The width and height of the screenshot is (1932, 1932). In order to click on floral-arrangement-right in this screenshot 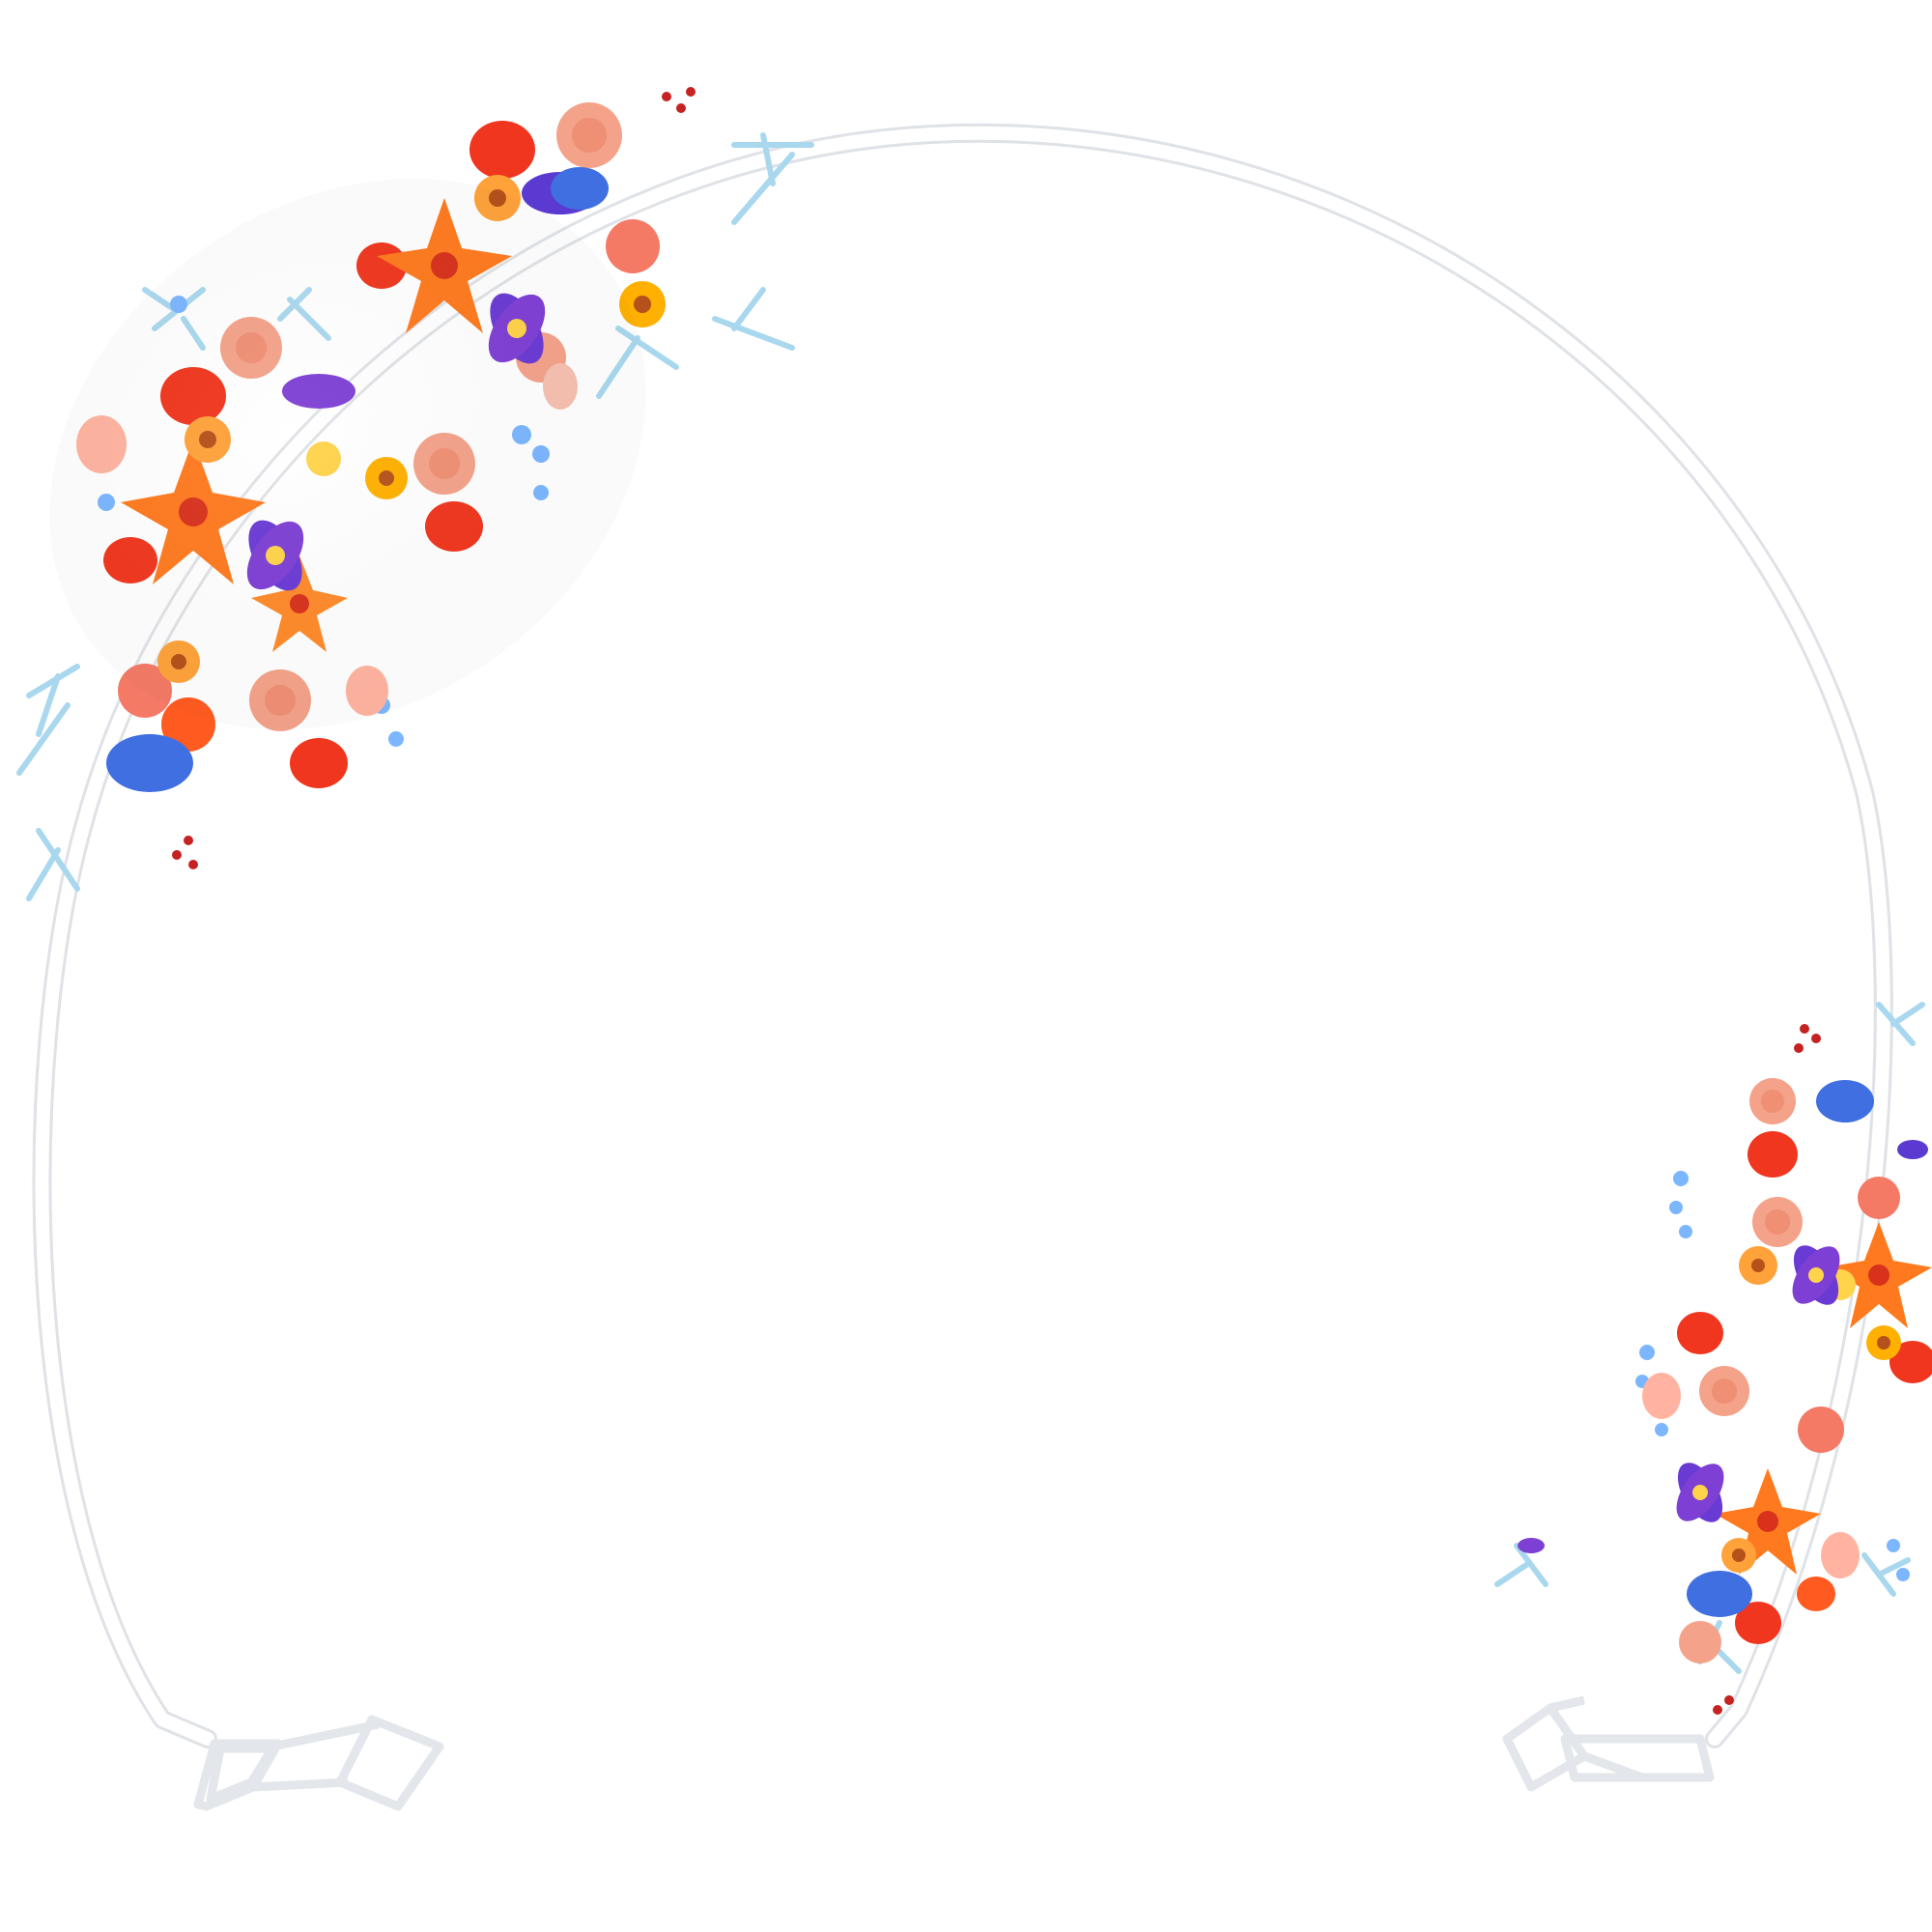, I will do `click(1713, 1358)`.